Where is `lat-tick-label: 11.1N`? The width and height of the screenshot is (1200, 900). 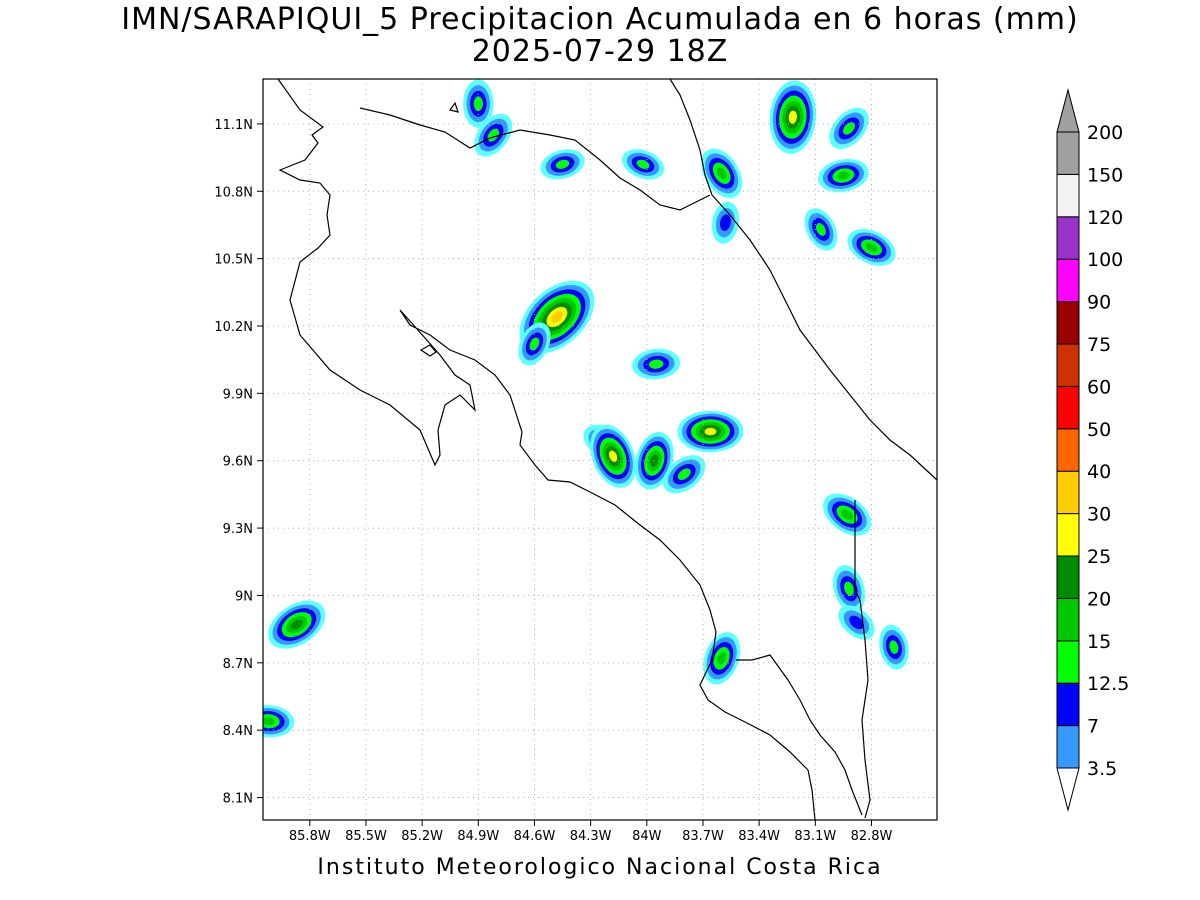 lat-tick-label: 11.1N is located at coordinates (233, 125).